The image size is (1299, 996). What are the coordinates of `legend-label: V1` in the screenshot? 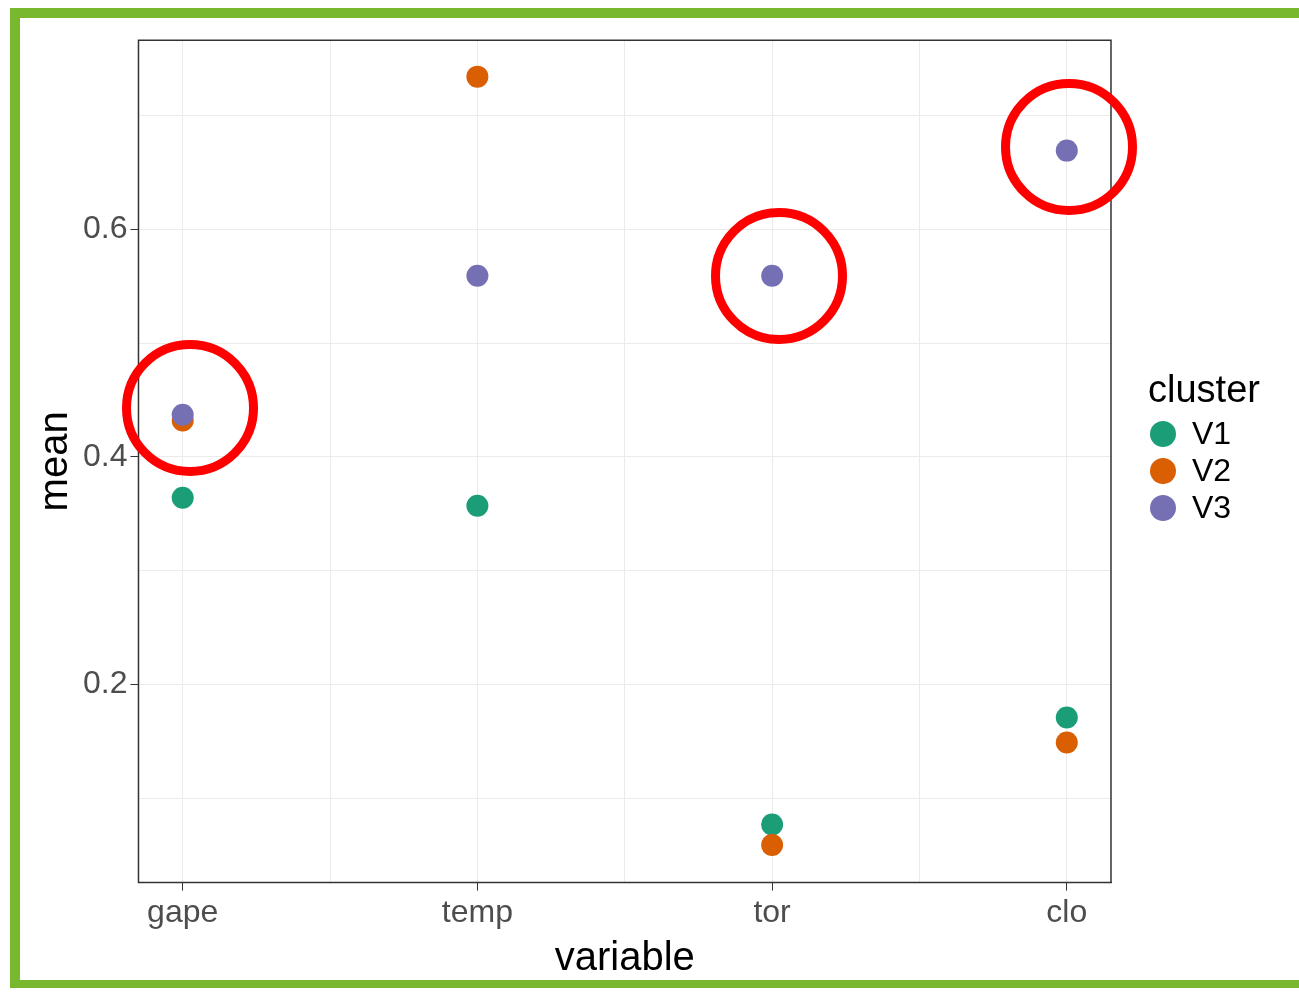 It's located at (1212, 433).